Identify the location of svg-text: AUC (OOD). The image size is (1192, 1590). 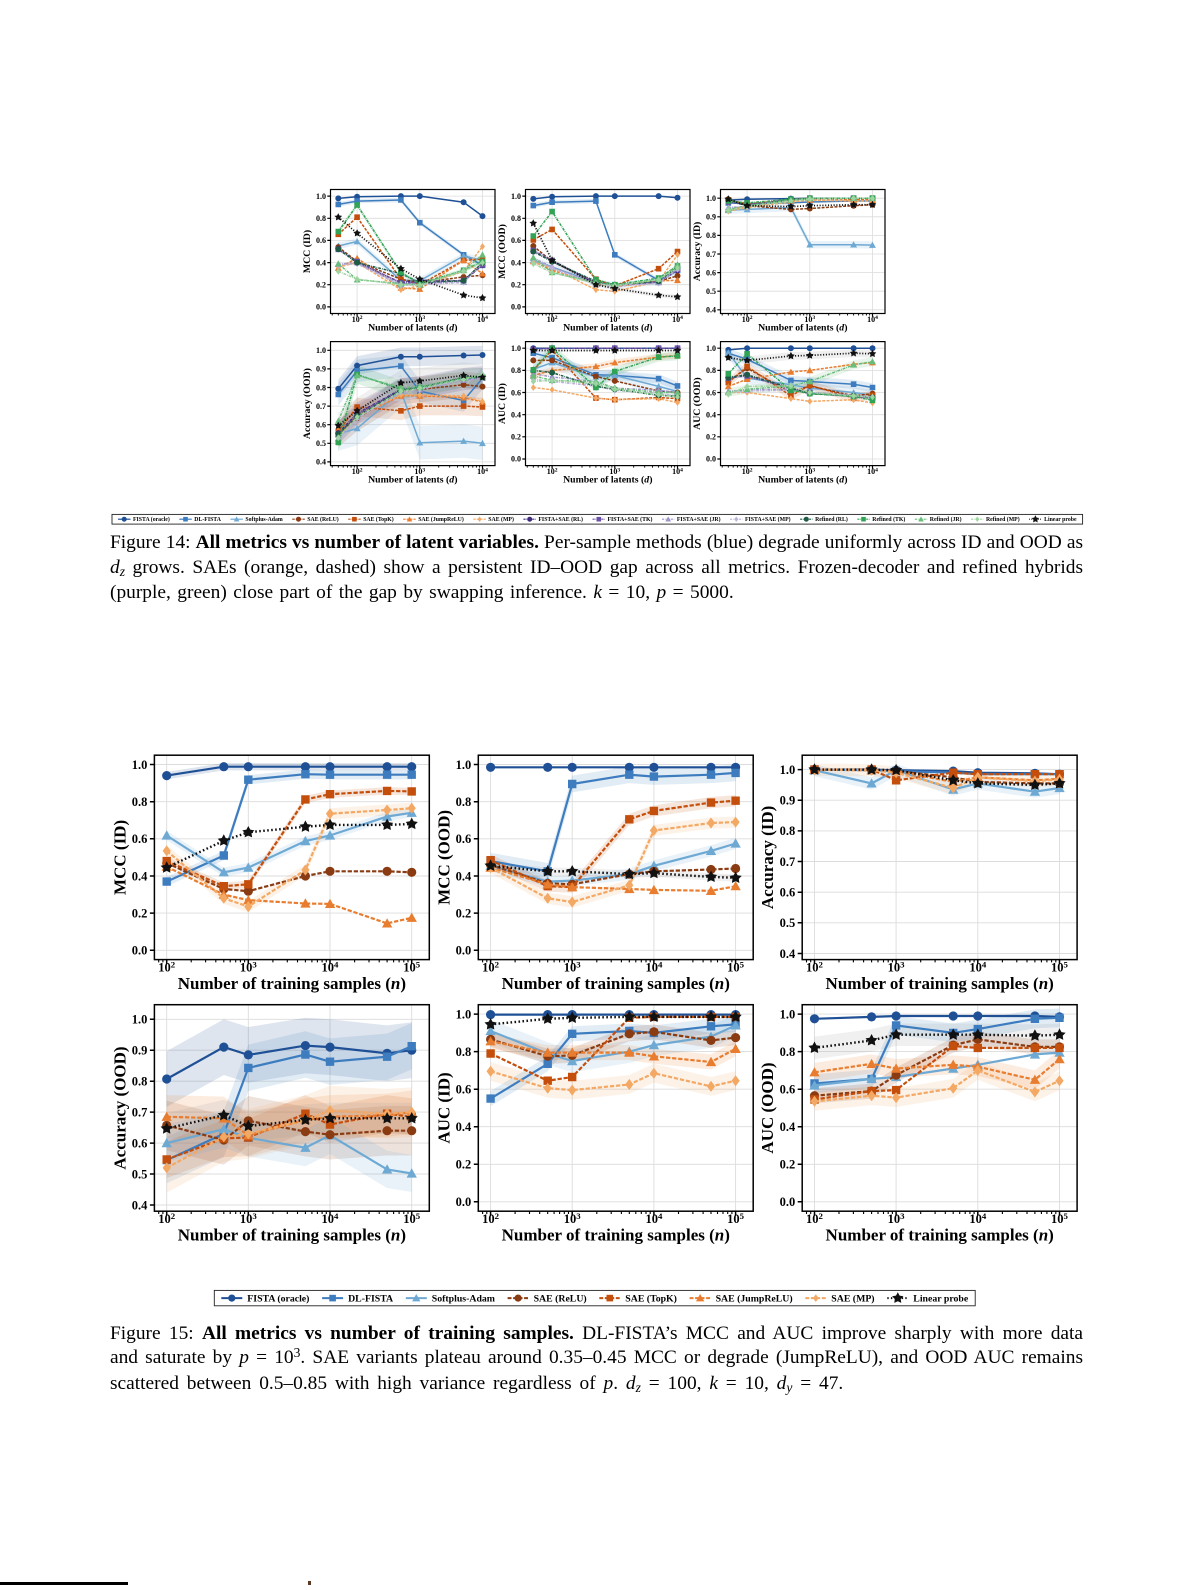
(697, 403).